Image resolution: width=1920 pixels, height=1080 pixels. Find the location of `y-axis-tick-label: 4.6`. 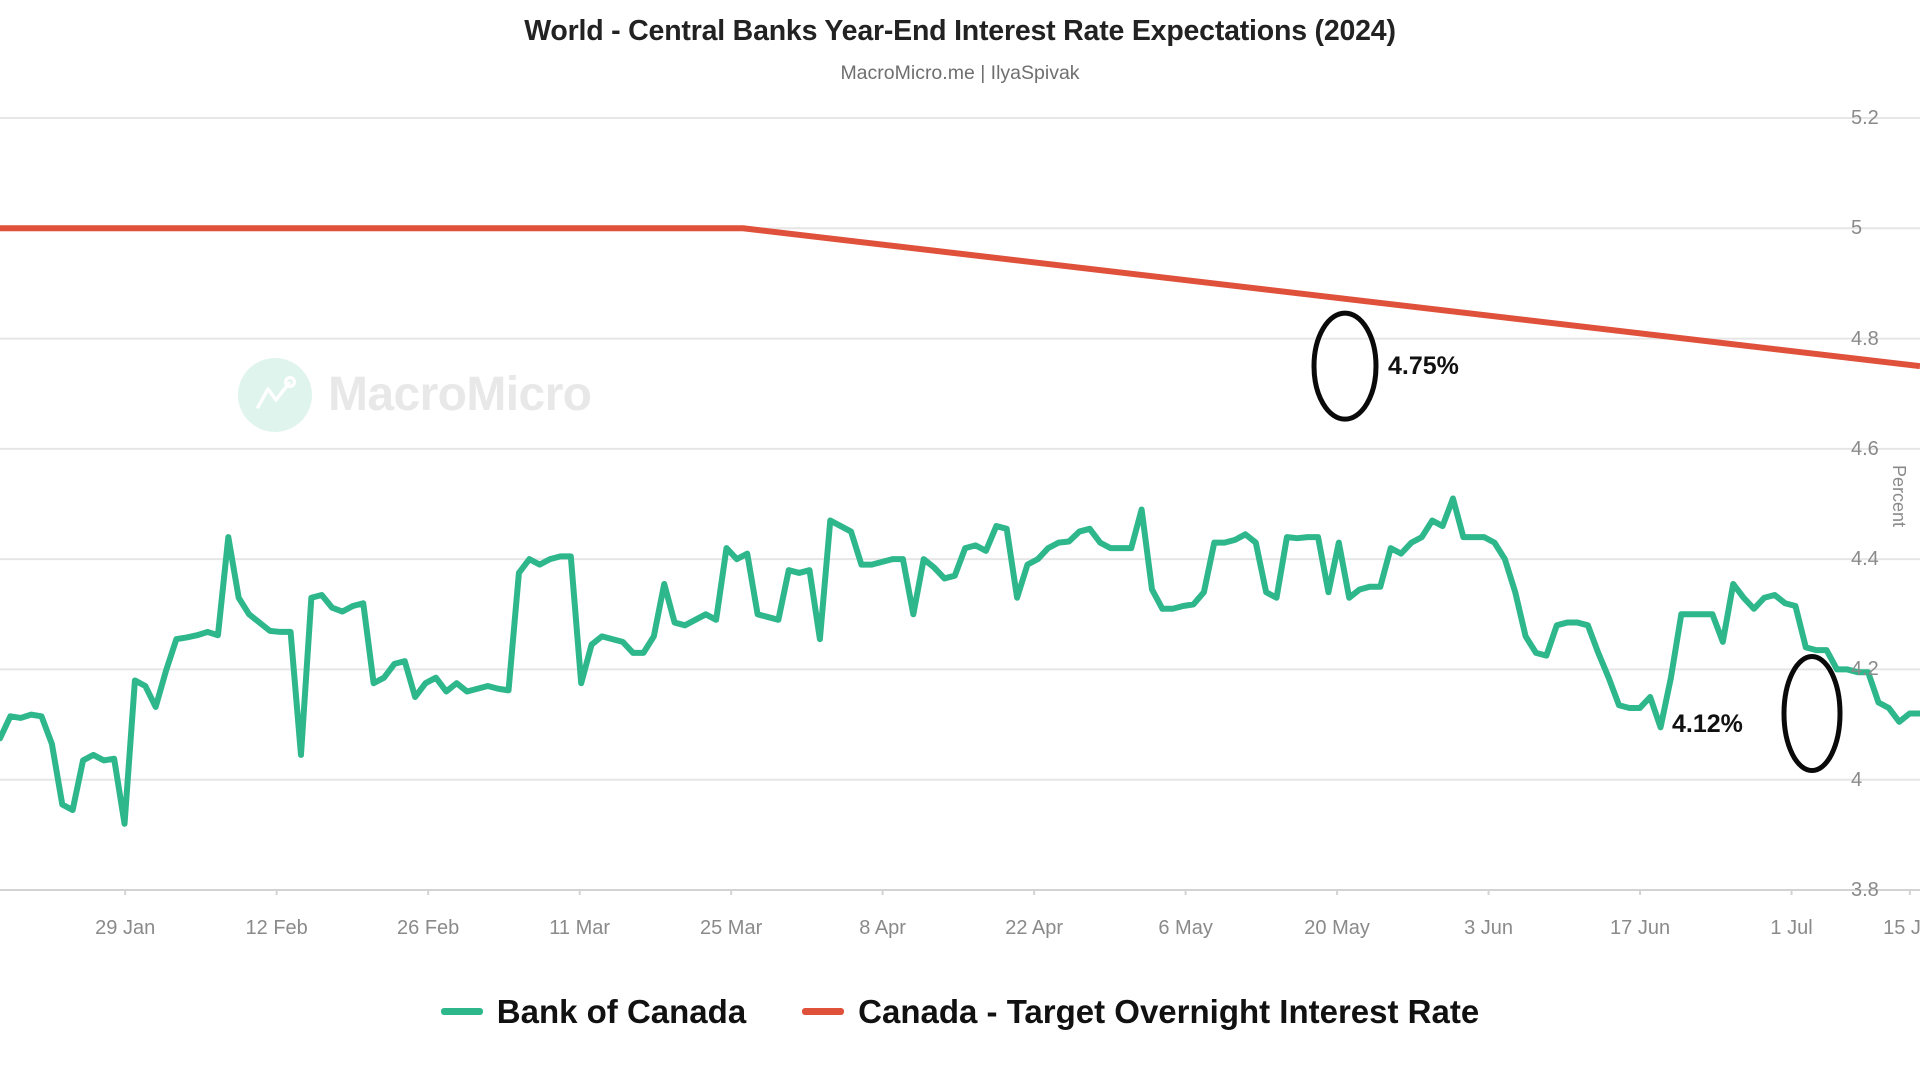

y-axis-tick-label: 4.6 is located at coordinates (1865, 448).